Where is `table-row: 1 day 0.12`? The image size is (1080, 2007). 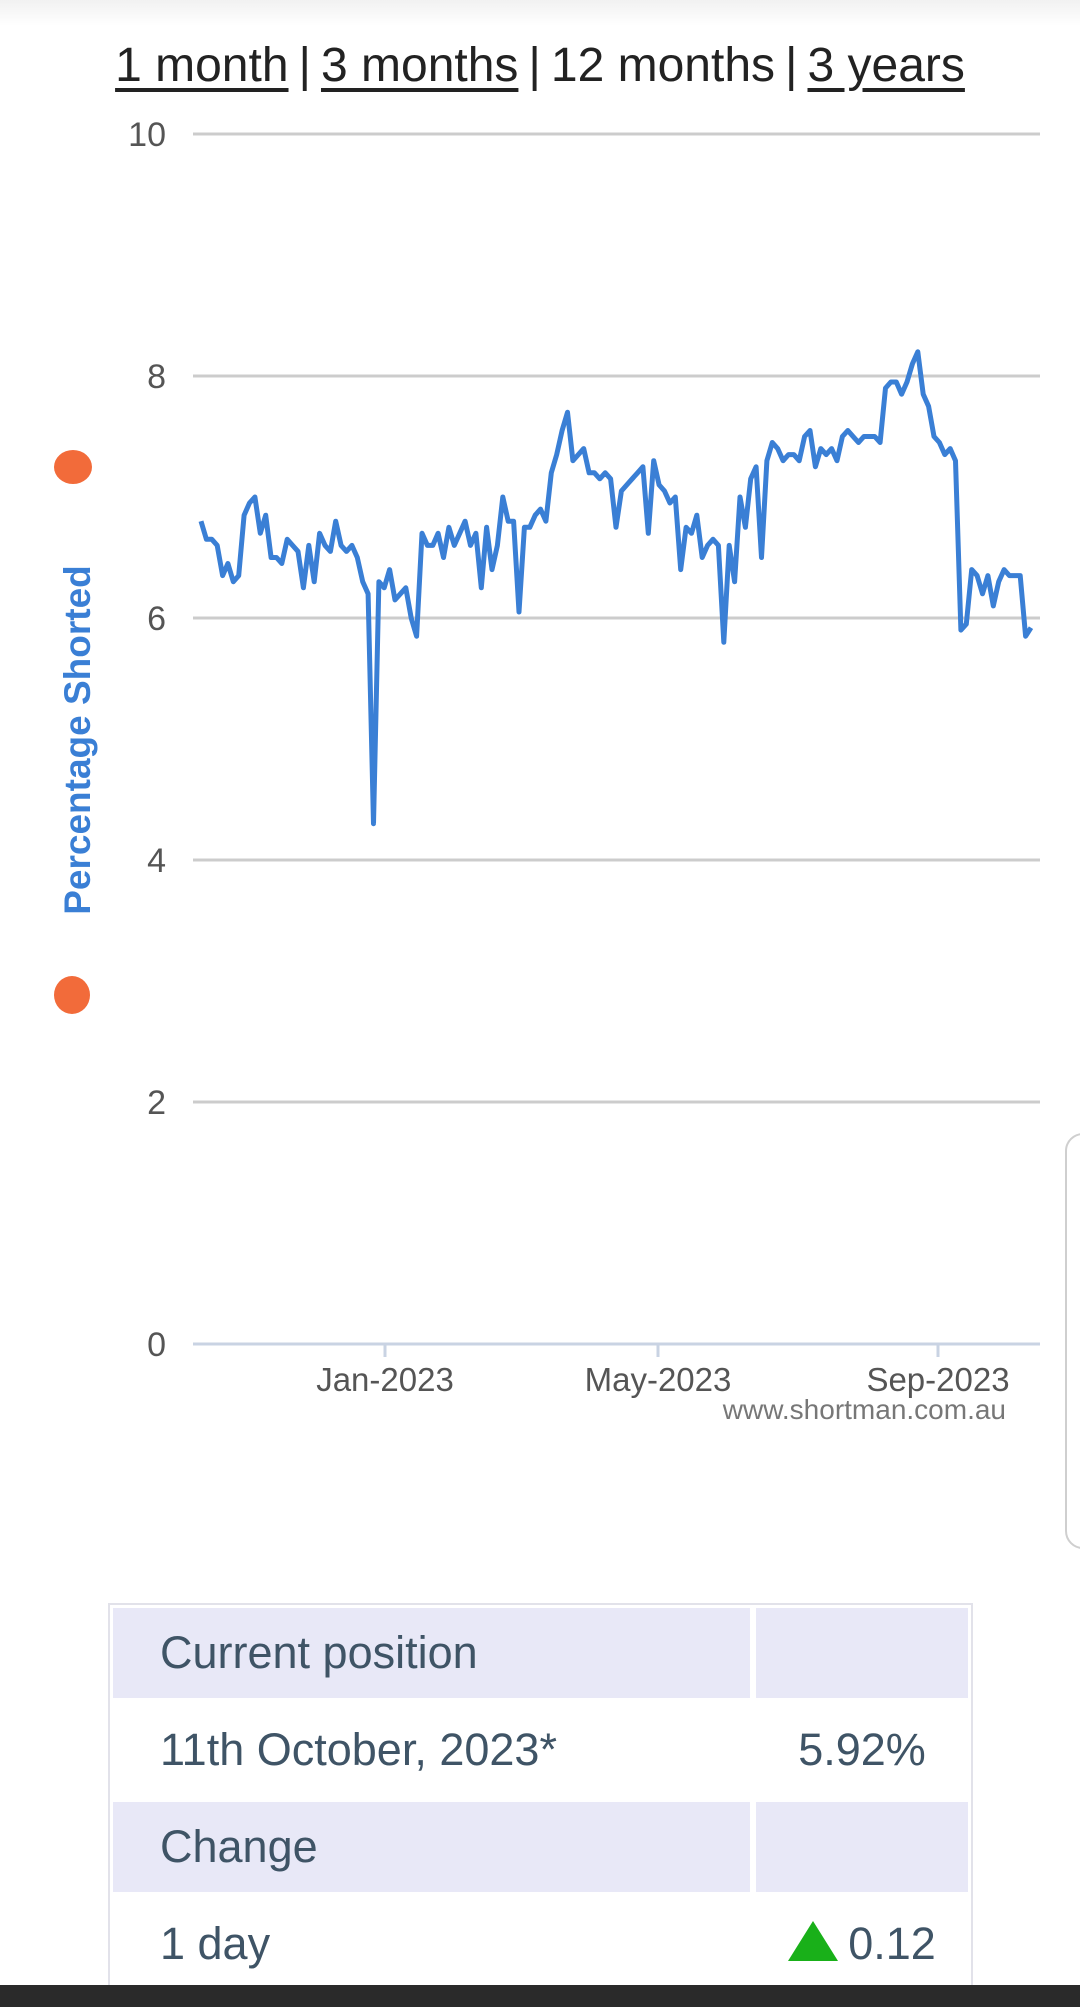 table-row: 1 day 0.12 is located at coordinates (540, 1944).